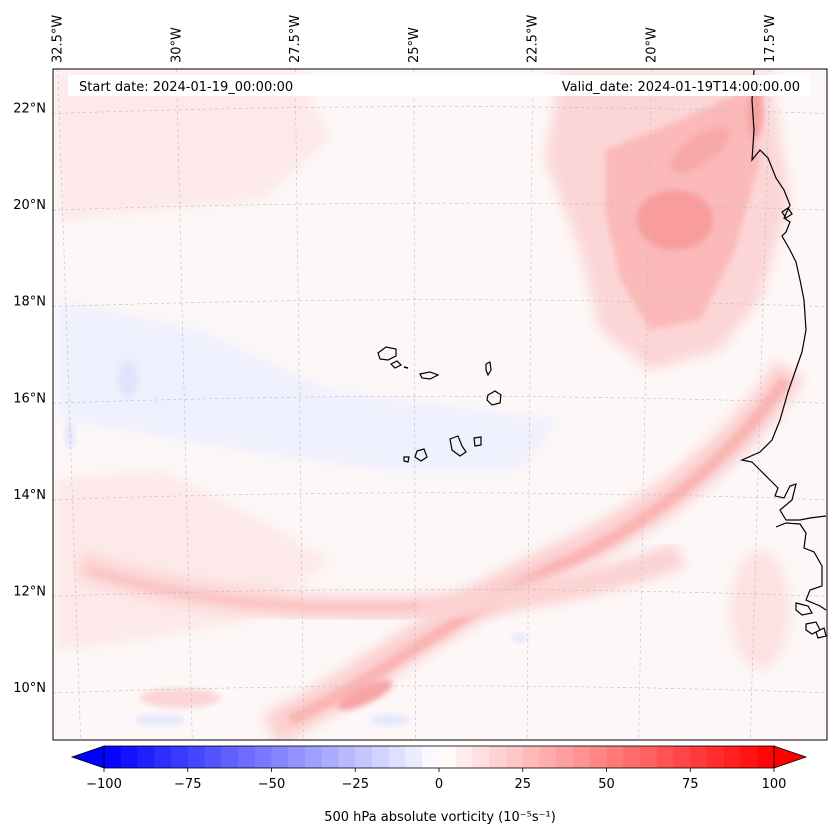 This screenshot has width=837, height=839. I want to click on longitude-label: 25°W, so click(414, 45).